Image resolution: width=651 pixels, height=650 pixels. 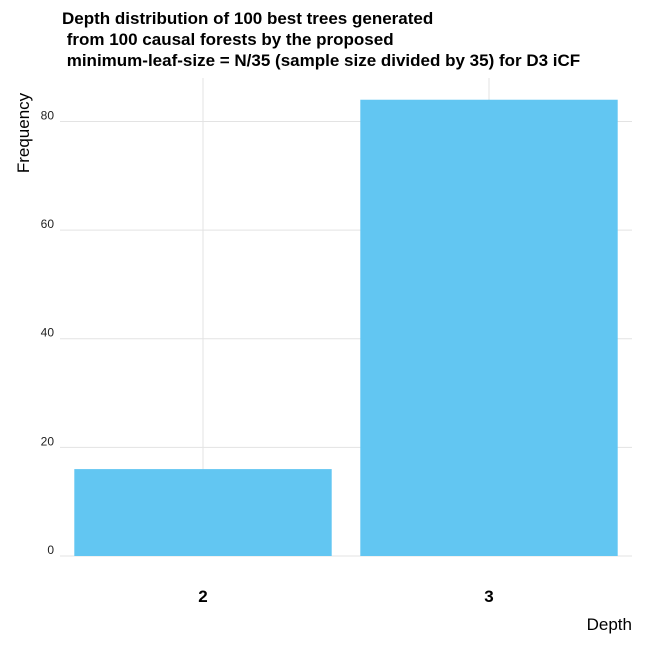 What do you see at coordinates (202, 596) in the screenshot?
I see `x-tick-label: 2` at bounding box center [202, 596].